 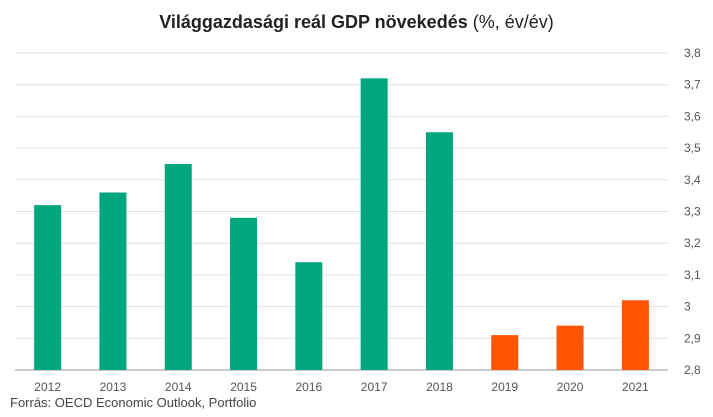 I want to click on x-tick-label: 2015, so click(x=243, y=387).